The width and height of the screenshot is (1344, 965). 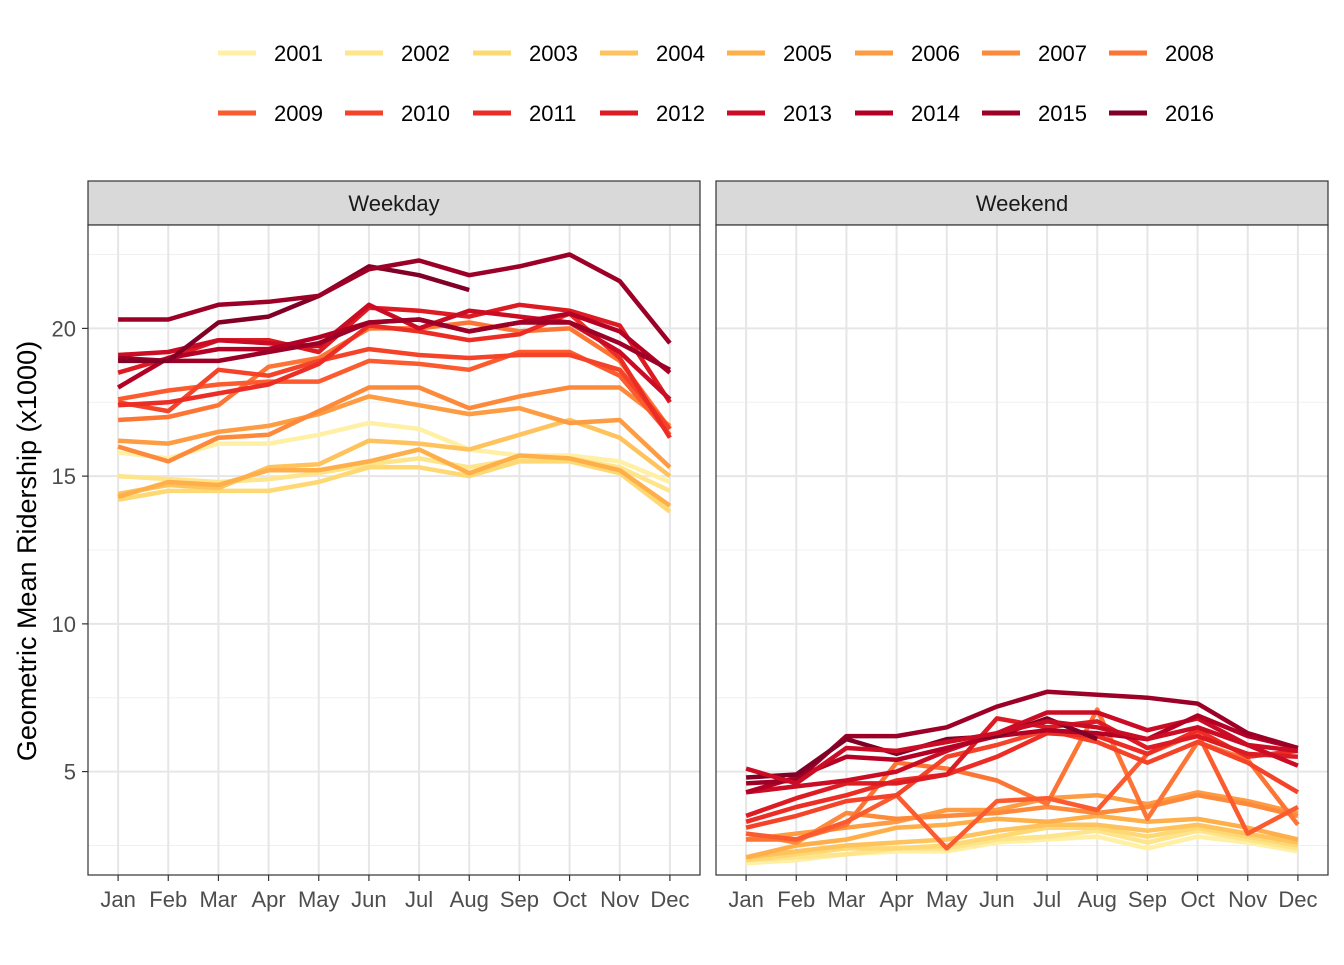 I want to click on legend-label-2016: 2016, so click(x=1189, y=113).